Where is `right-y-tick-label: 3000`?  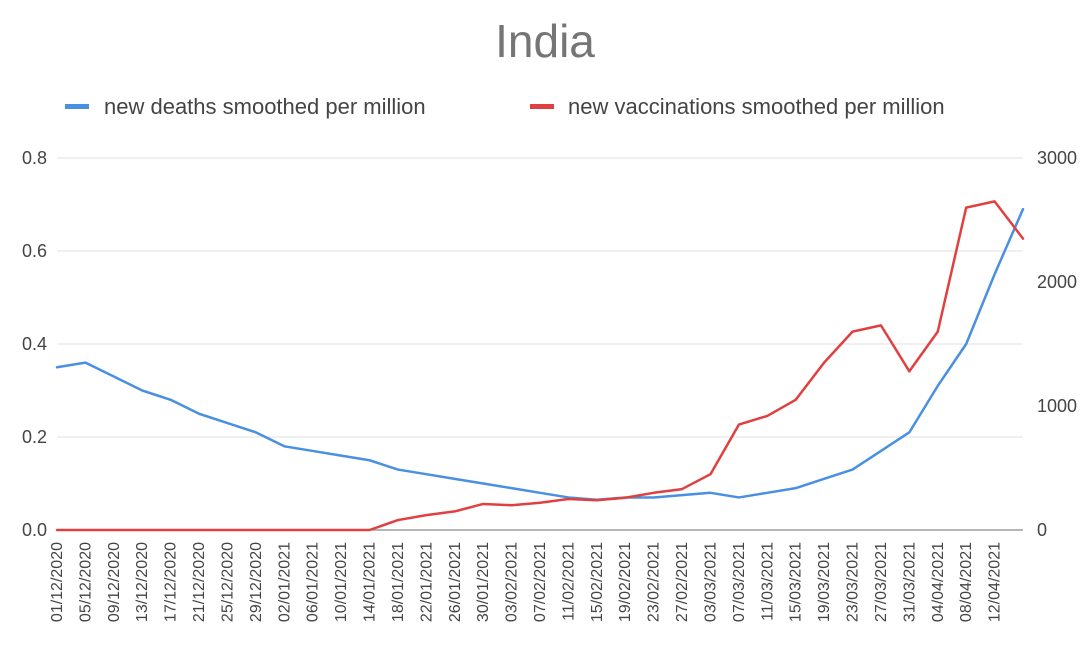 right-y-tick-label: 3000 is located at coordinates (1057, 158).